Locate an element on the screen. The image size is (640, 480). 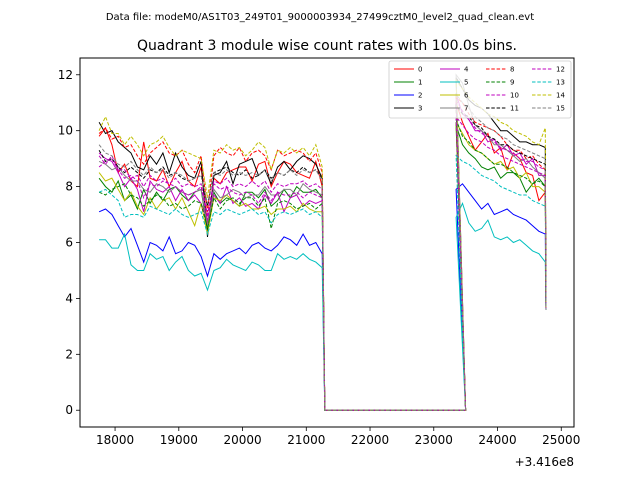
x-tick-label: 23000 is located at coordinates (434, 440).